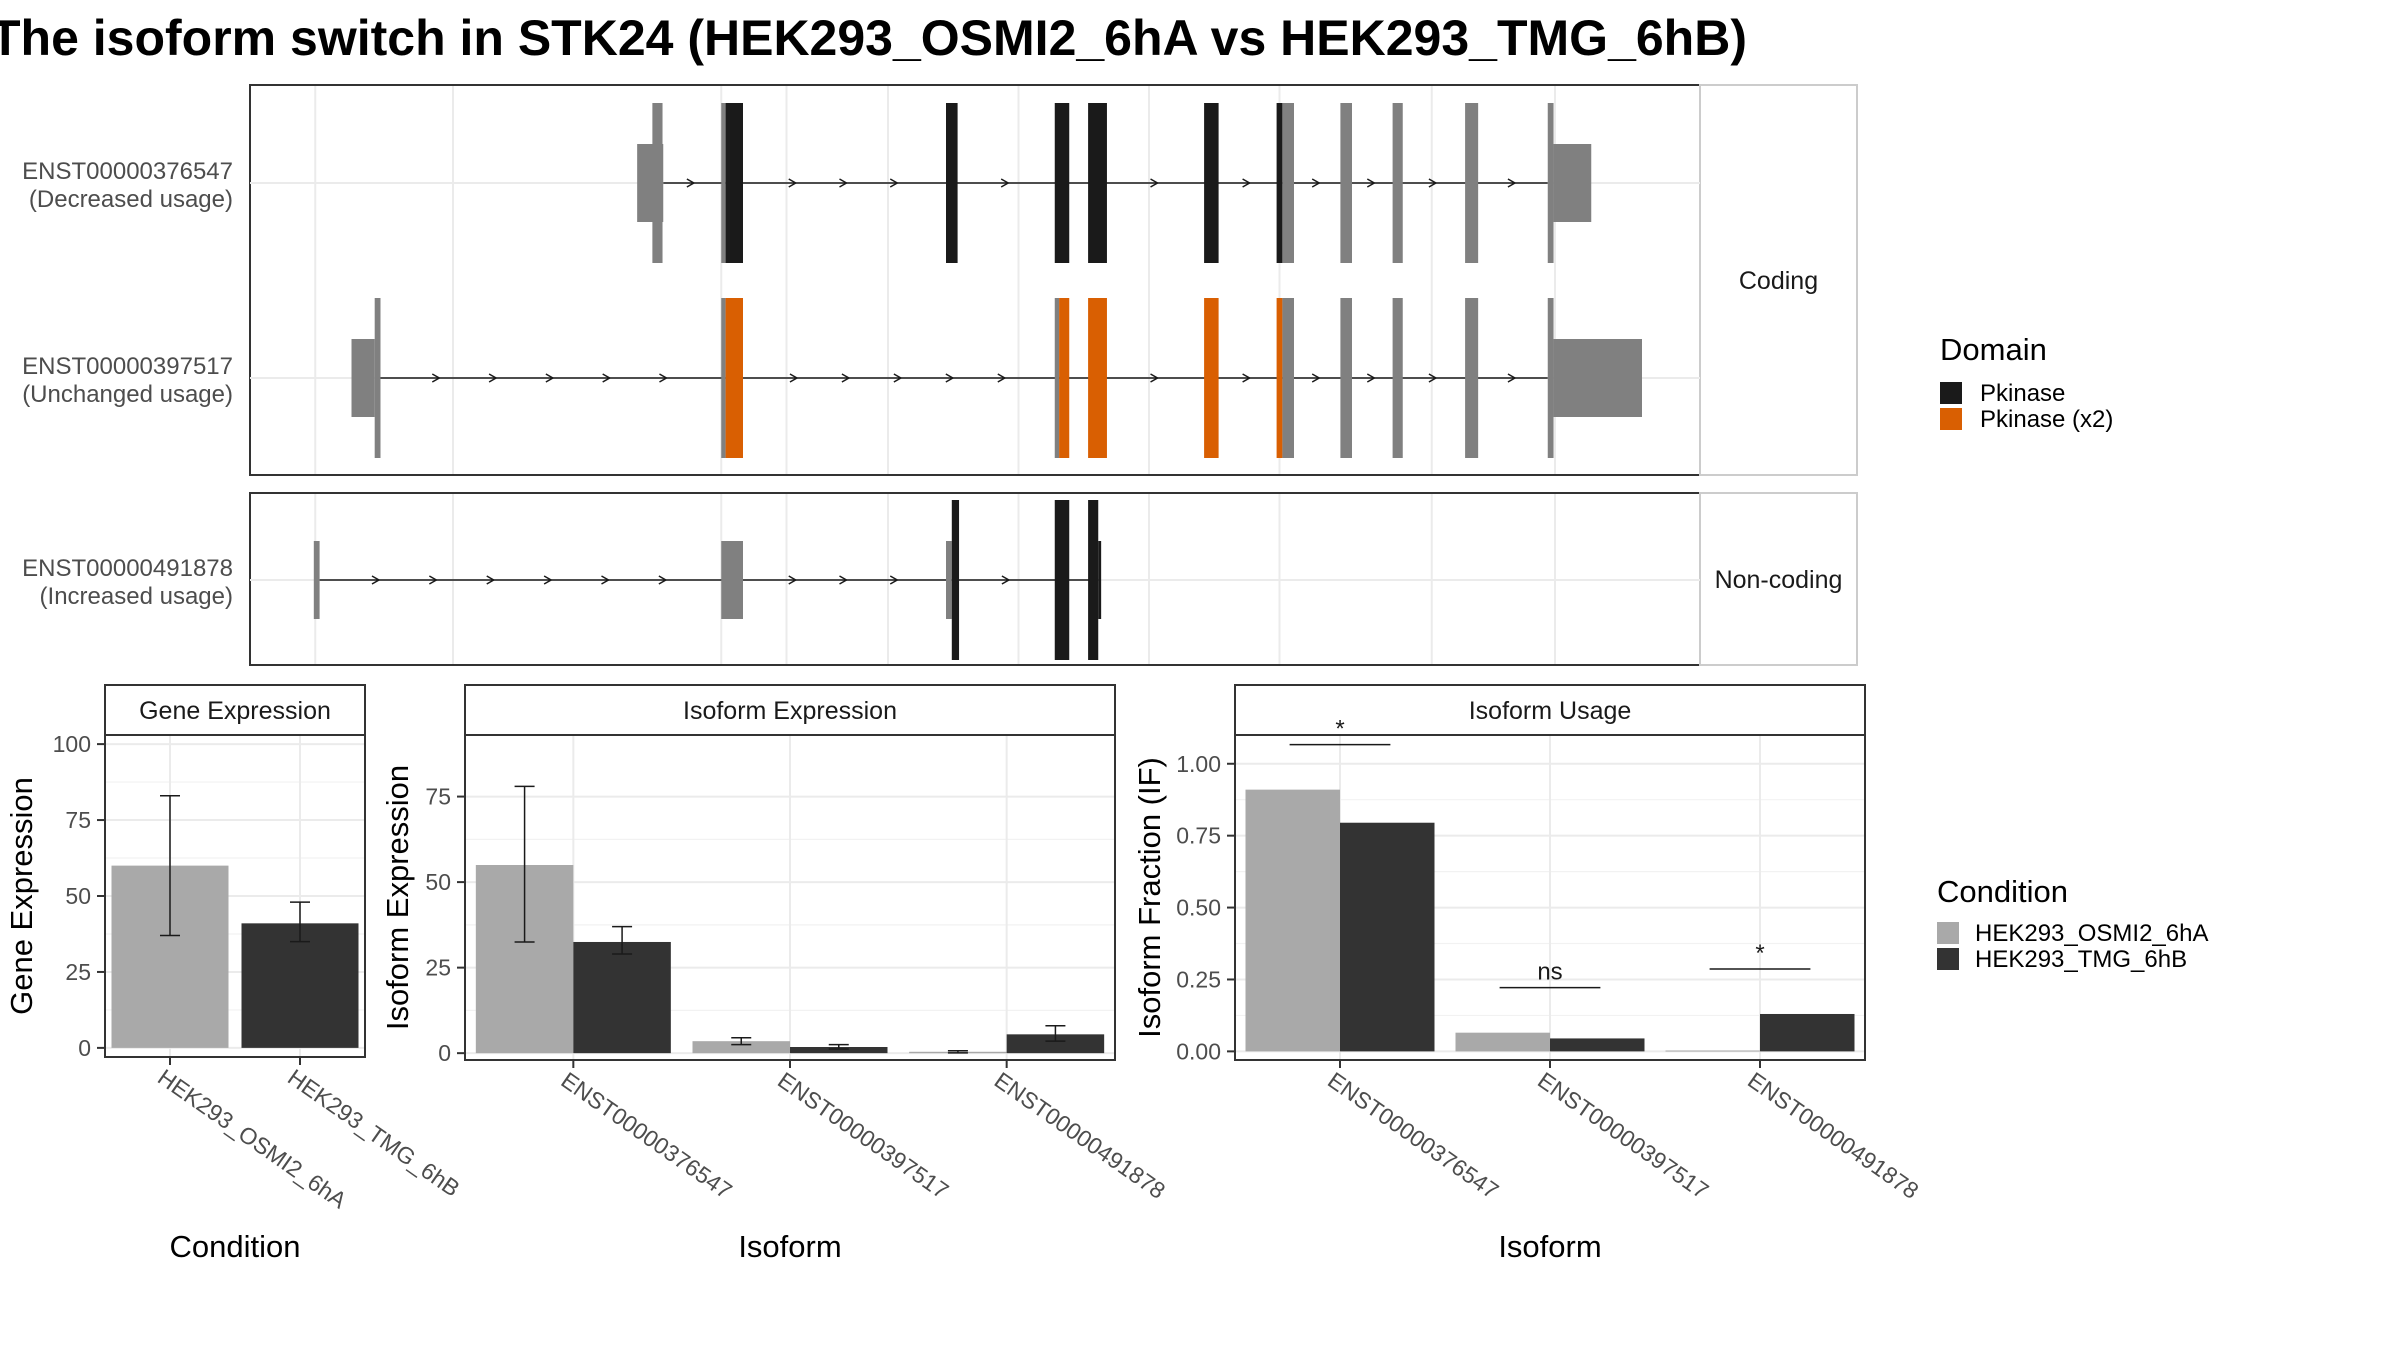 This screenshot has width=2400, height=1350. I want to click on transcript-id-label: ENST00000376547, so click(127, 171).